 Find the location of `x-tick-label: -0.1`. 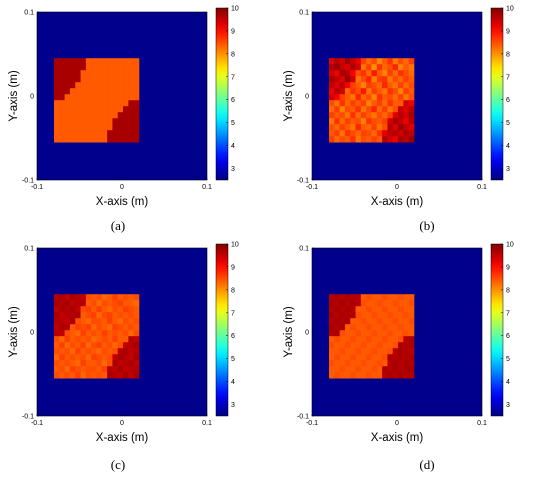

x-tick-label: -0.1 is located at coordinates (37, 423).